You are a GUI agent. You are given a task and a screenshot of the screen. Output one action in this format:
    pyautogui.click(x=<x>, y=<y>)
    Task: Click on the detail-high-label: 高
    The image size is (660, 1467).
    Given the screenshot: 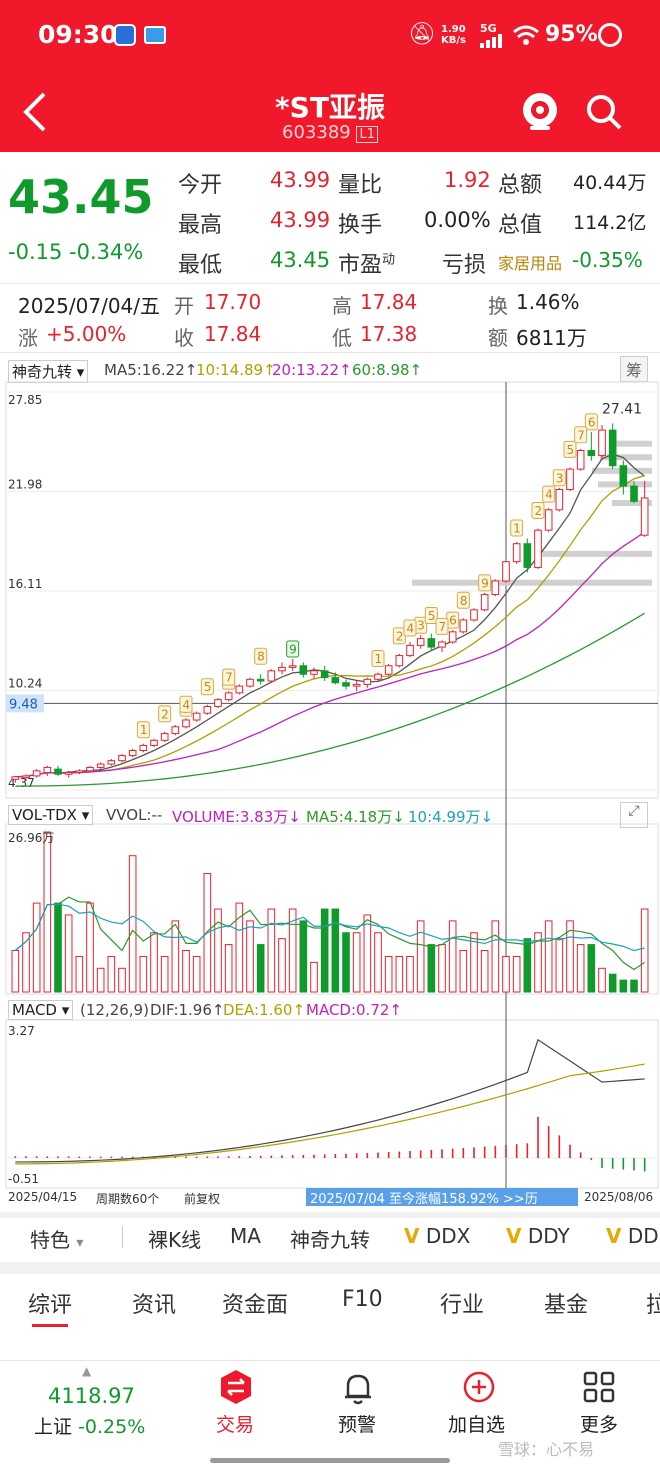 What is the action you would take?
    pyautogui.click(x=342, y=306)
    